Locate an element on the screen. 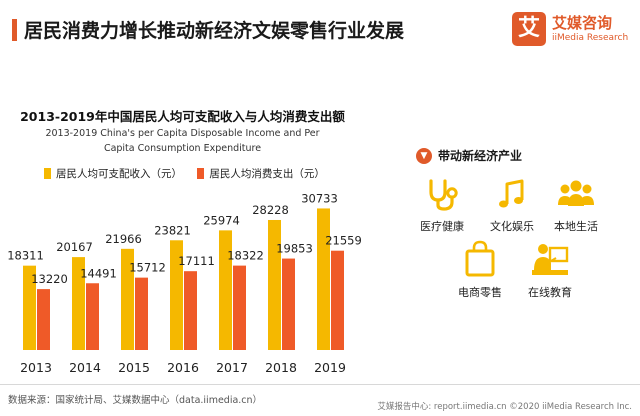 This screenshot has width=640, height=416. industry-label-online-education: 在线教育 is located at coordinates (550, 292).